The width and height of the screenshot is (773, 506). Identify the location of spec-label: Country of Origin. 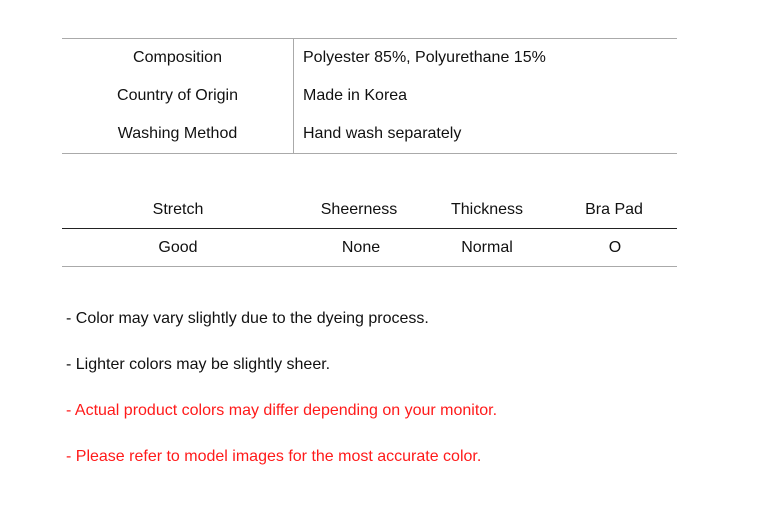
(177, 95).